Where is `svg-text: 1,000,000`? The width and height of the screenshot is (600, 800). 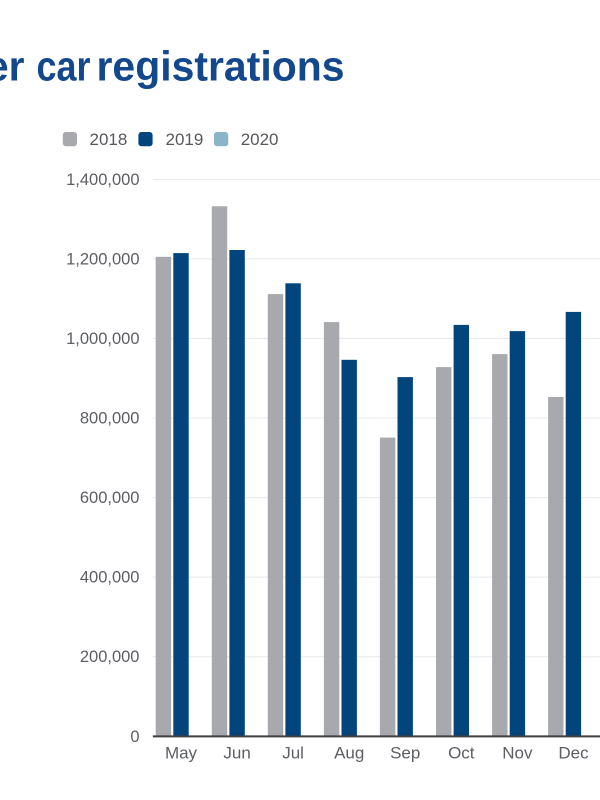 svg-text: 1,000,000 is located at coordinates (102, 339).